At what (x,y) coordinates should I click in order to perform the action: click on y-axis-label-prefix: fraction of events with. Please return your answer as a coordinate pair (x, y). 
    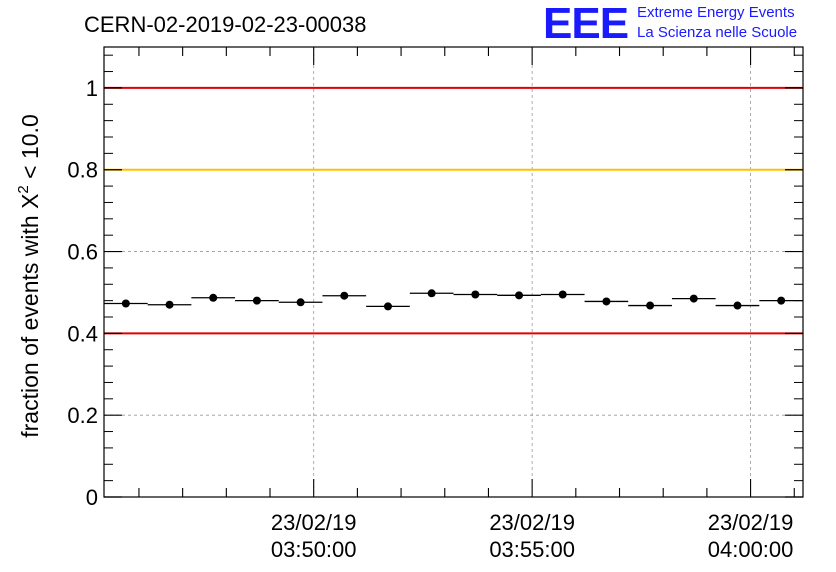
    Looking at the image, I should click on (30, 323).